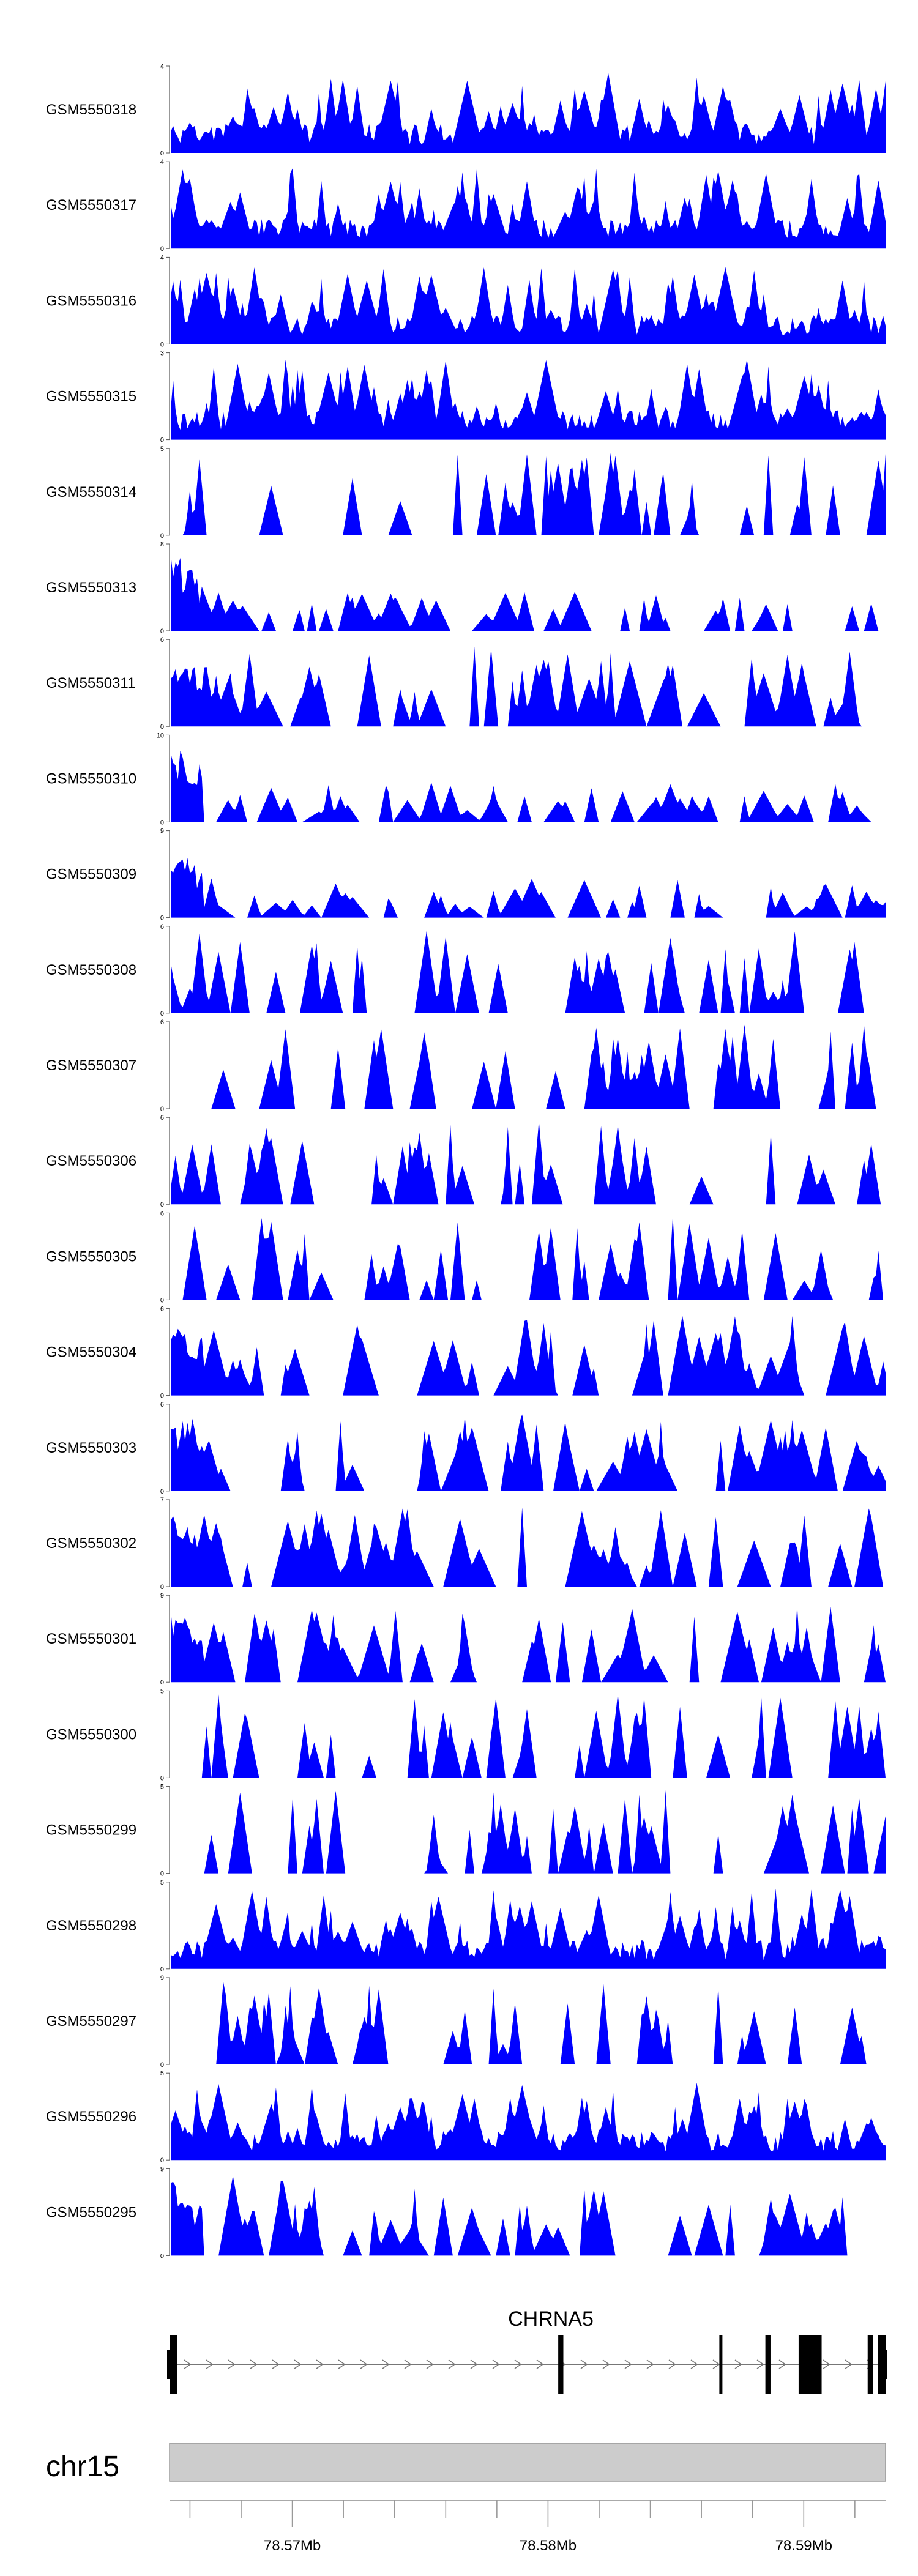 The height and width of the screenshot is (2576, 918). I want to click on coverage-track: GSM5550309 9 0, so click(466, 875).